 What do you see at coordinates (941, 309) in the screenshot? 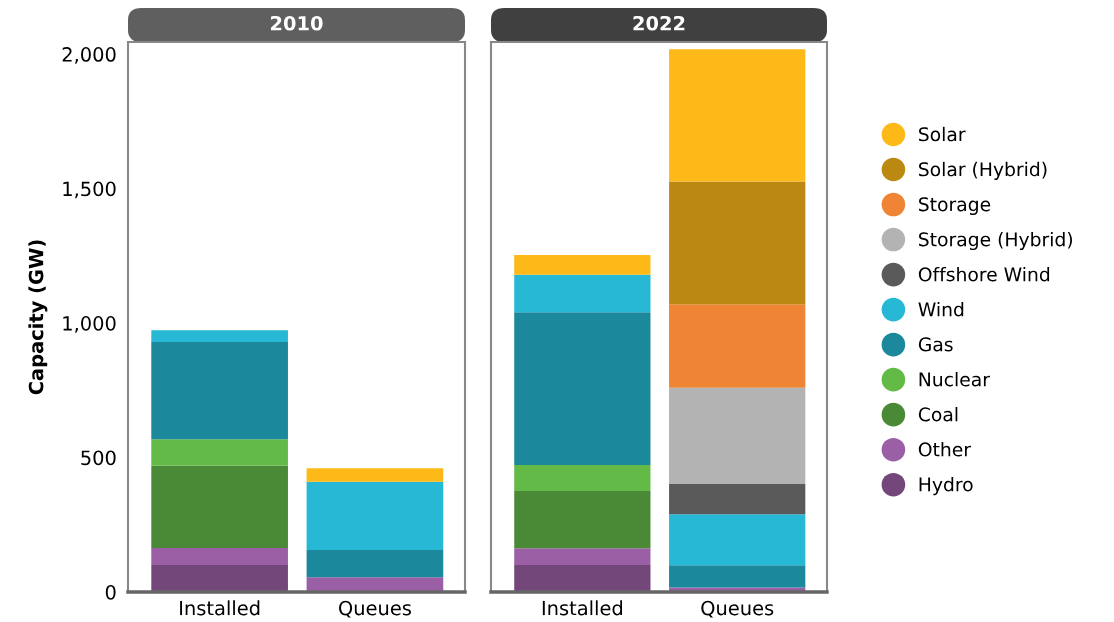
I see `legend-label: Wind` at bounding box center [941, 309].